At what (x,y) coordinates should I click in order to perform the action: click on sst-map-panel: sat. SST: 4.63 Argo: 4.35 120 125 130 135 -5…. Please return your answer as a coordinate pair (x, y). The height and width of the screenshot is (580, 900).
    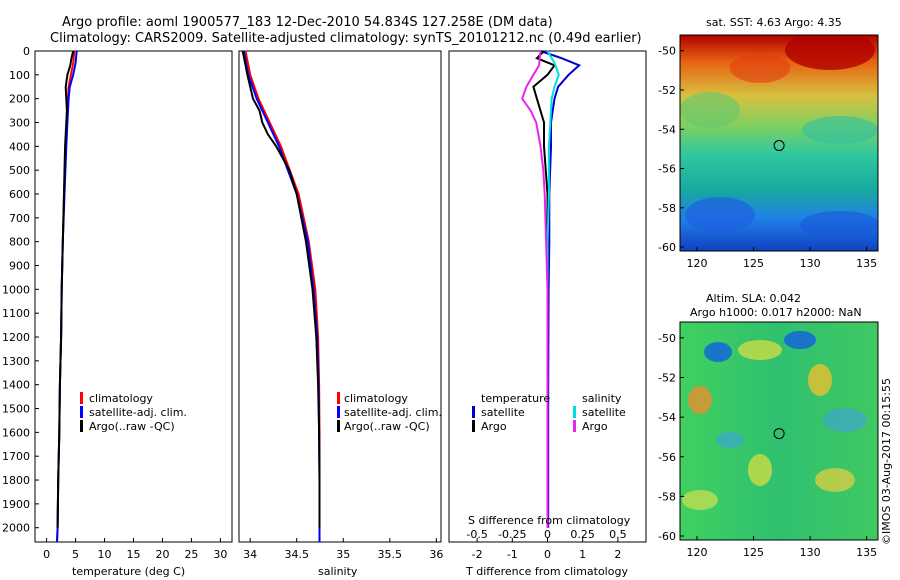
    Looking at the image, I should click on (768, 143).